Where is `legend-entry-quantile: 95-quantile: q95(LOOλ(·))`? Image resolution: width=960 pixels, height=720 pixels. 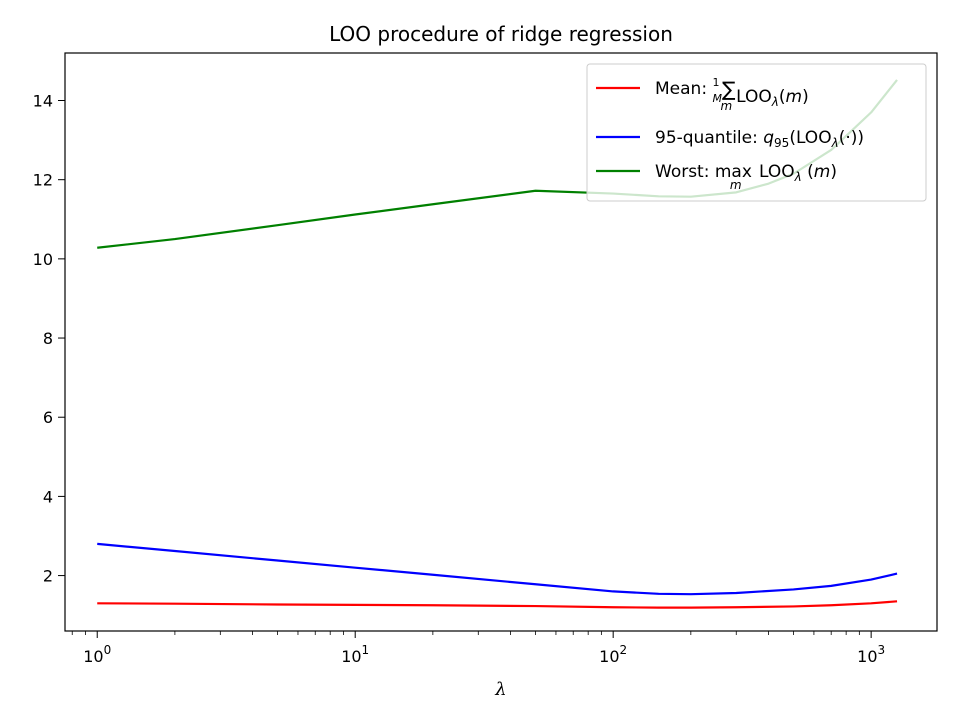 legend-entry-quantile: 95-quantile: q95(LOOλ(·)) is located at coordinates (759, 139).